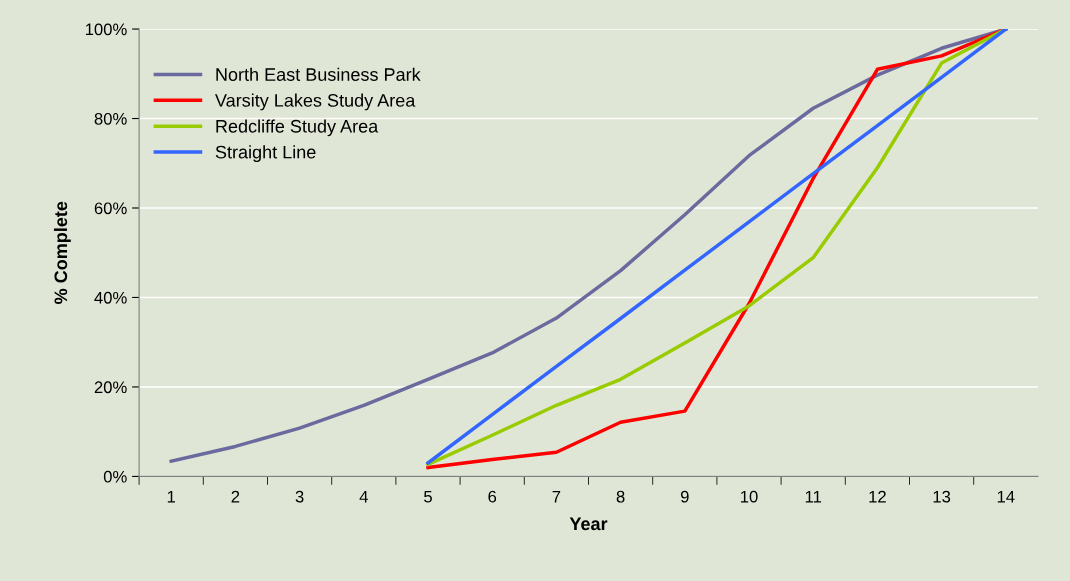 The height and width of the screenshot is (581, 1070). Describe the element at coordinates (318, 74) in the screenshot. I see `legend-label: North East Business Park` at that location.